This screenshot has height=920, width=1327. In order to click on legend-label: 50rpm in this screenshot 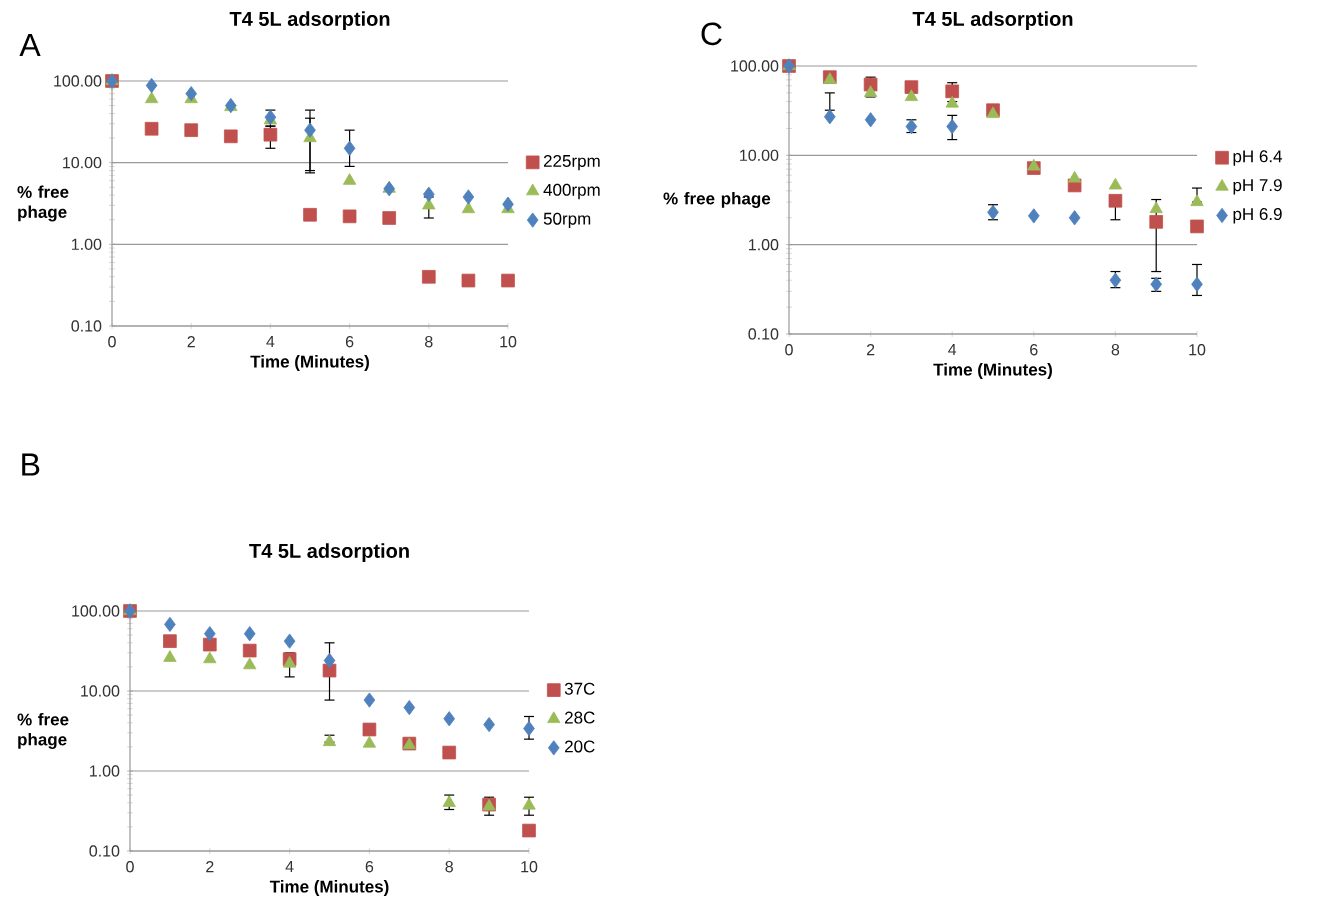, I will do `click(567, 220)`.